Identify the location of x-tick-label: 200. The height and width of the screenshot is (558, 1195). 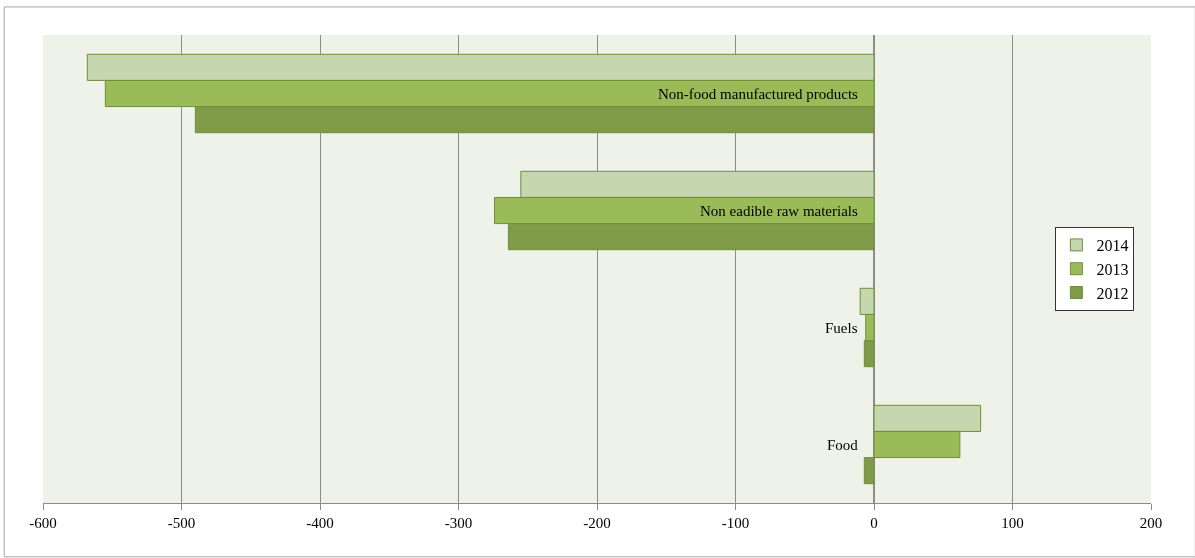
(1151, 523).